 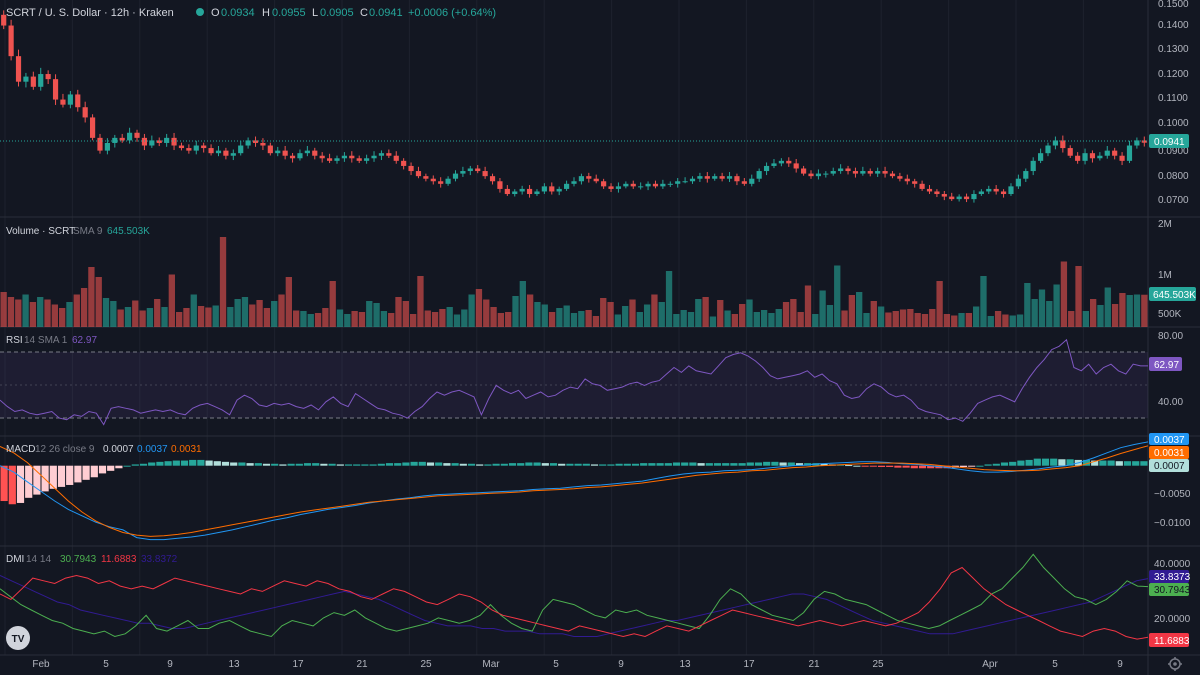 I want to click on market-status-icon, so click(x=200, y=12).